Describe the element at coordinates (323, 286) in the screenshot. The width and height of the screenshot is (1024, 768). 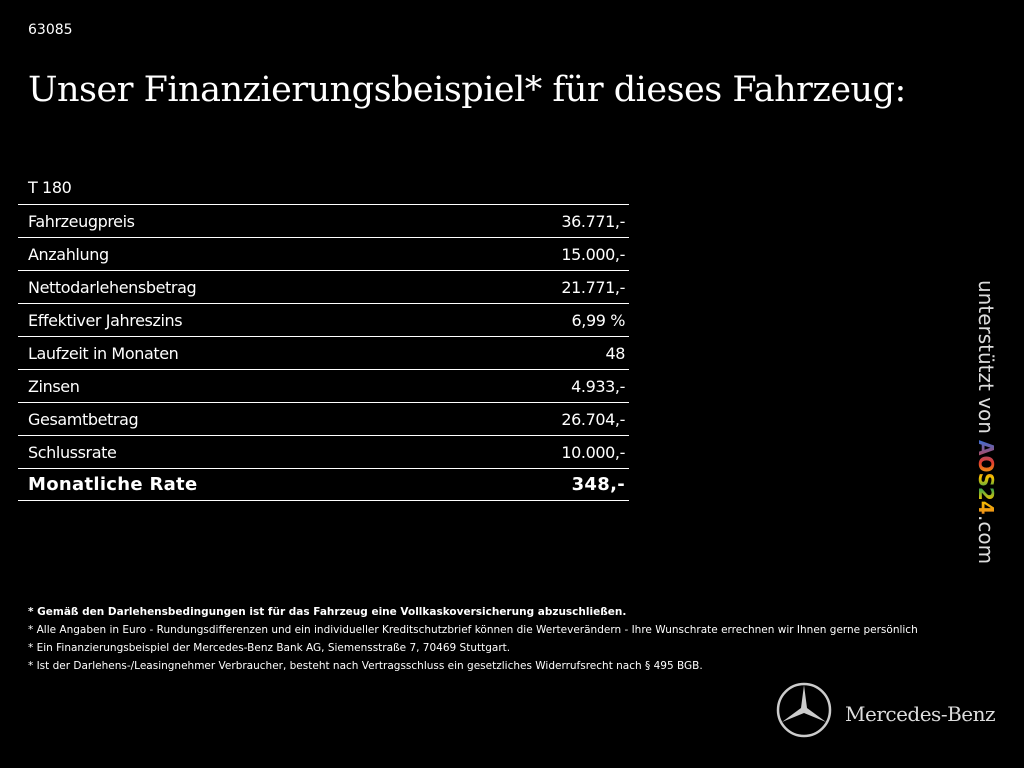
I see `table-row: Nettodarlehensbetrag 21.771,-` at that location.